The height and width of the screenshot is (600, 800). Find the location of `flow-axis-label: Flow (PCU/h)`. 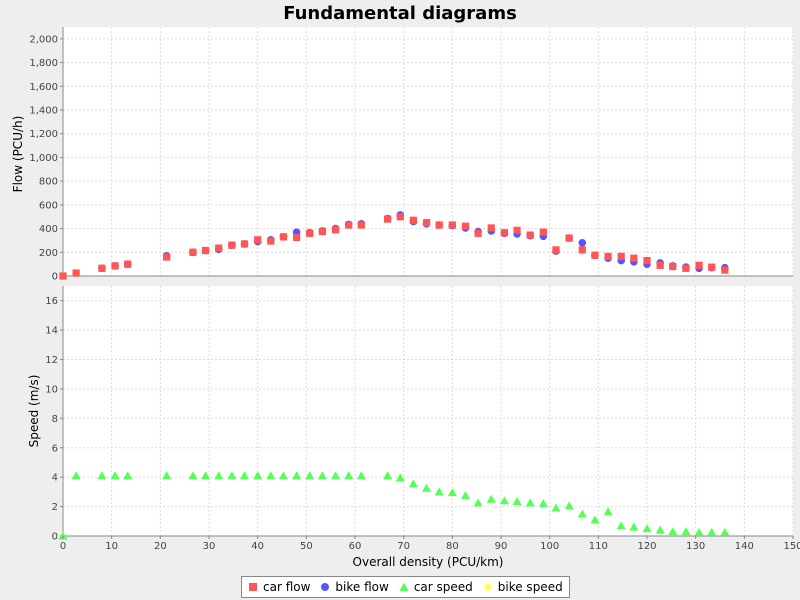

flow-axis-label: Flow (PCU/h) is located at coordinates (18, 154).